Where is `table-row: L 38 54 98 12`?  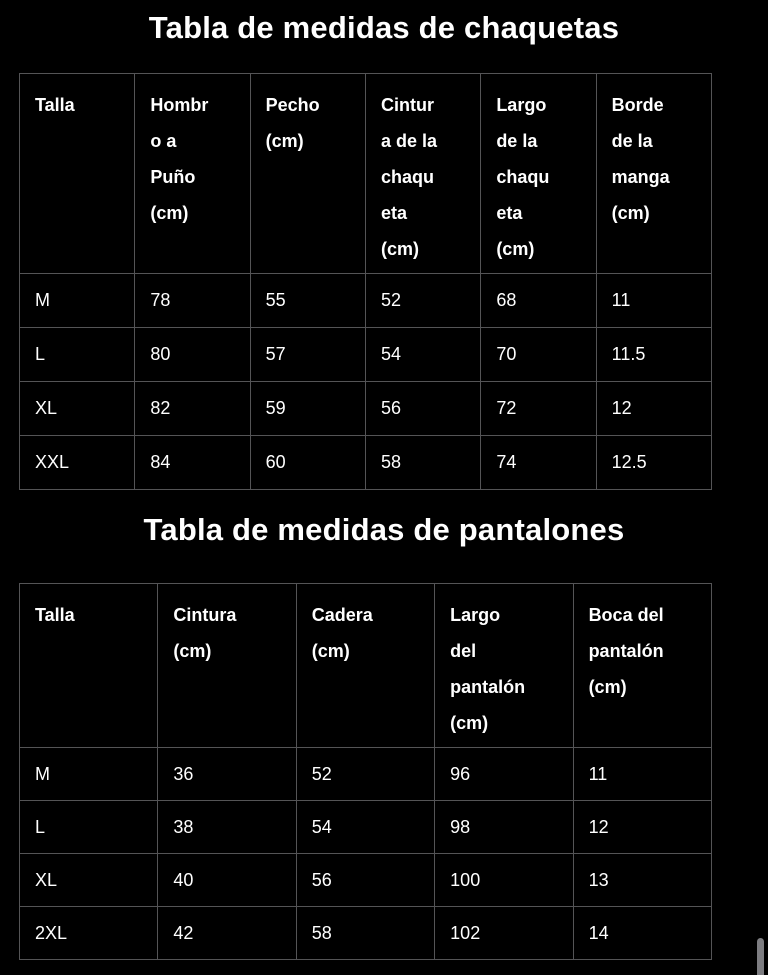
table-row: L 38 54 98 12 is located at coordinates (365, 827).